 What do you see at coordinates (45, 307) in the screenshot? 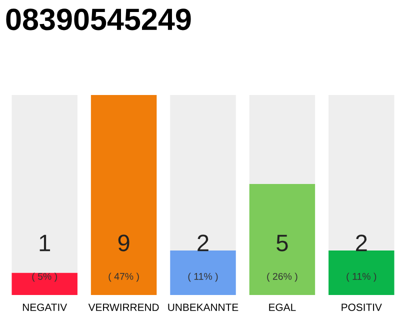
I see `x-tick-label: NEGATIV` at bounding box center [45, 307].